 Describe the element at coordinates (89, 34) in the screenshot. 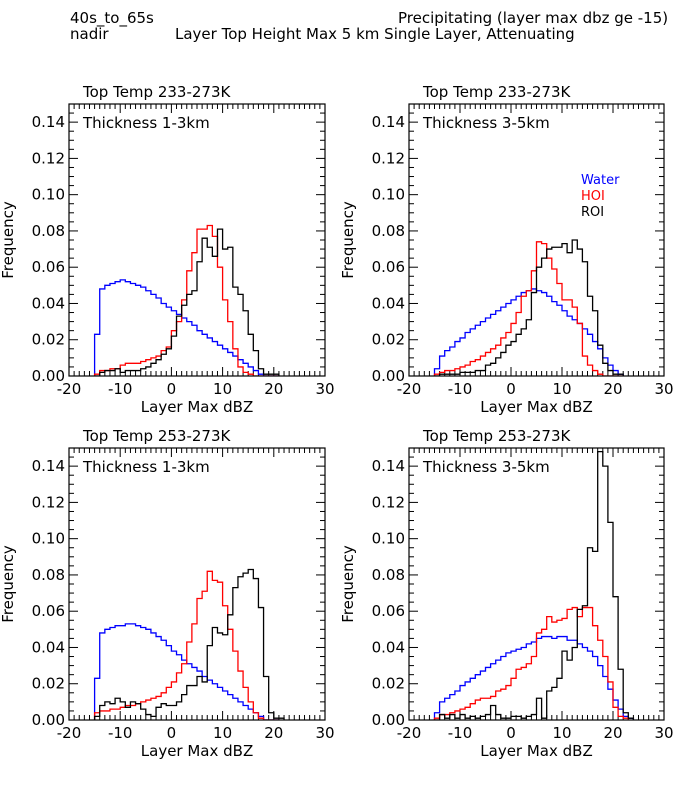

I see `header-view: nadir` at that location.